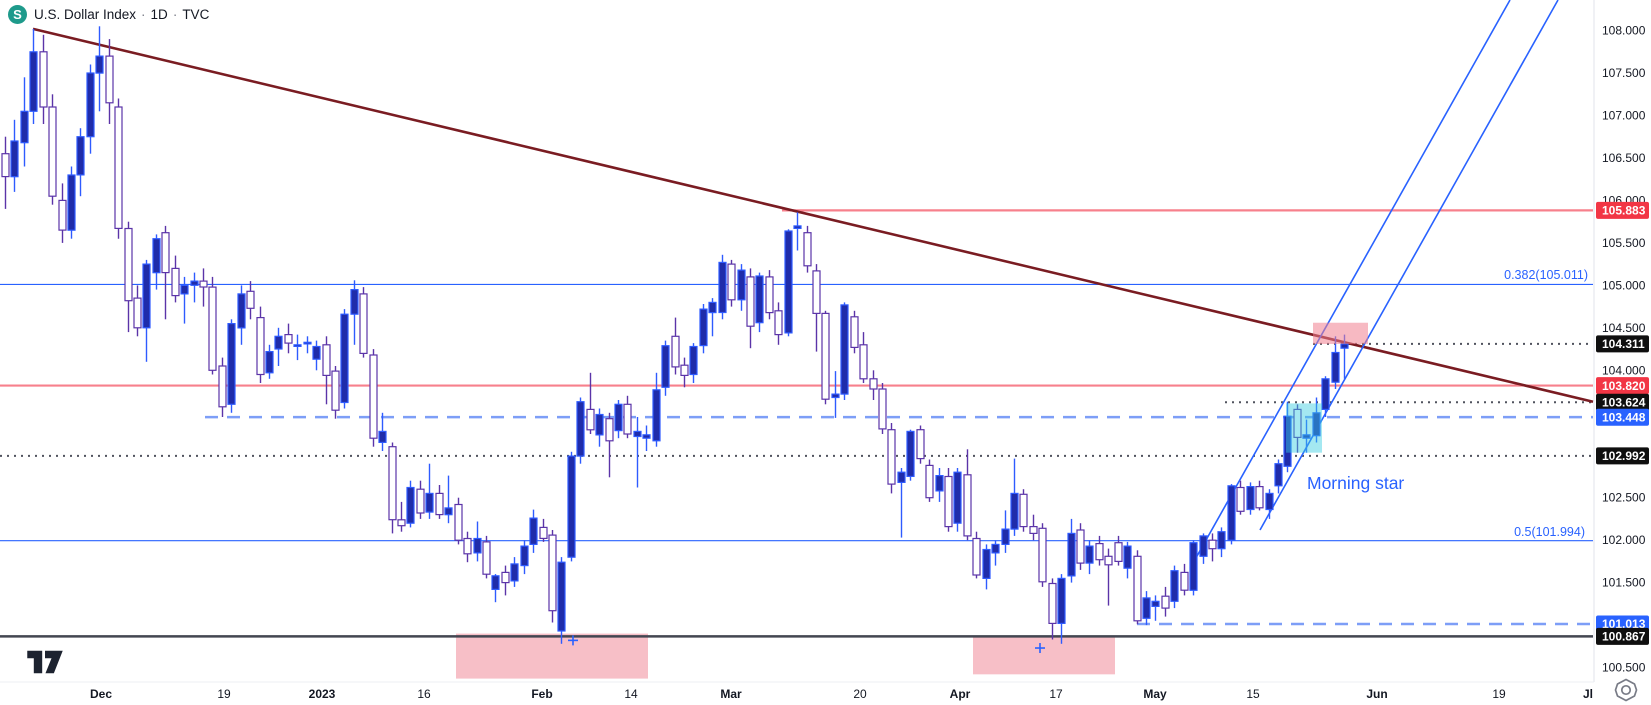  I want to click on price-label-badge-text: 101.013, so click(1624, 624).